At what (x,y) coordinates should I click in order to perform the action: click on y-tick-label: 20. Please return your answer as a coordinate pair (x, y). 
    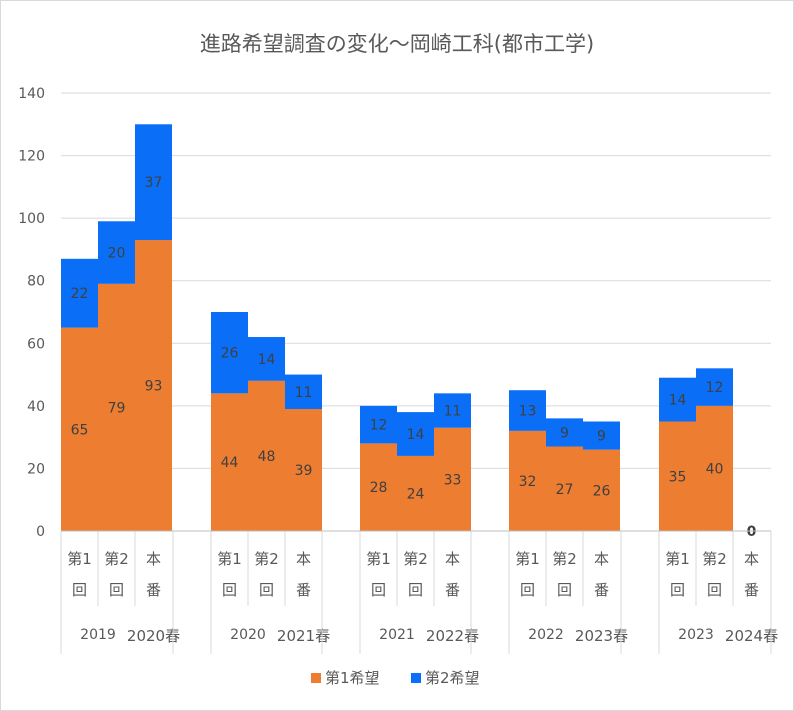
    Looking at the image, I should click on (36, 469).